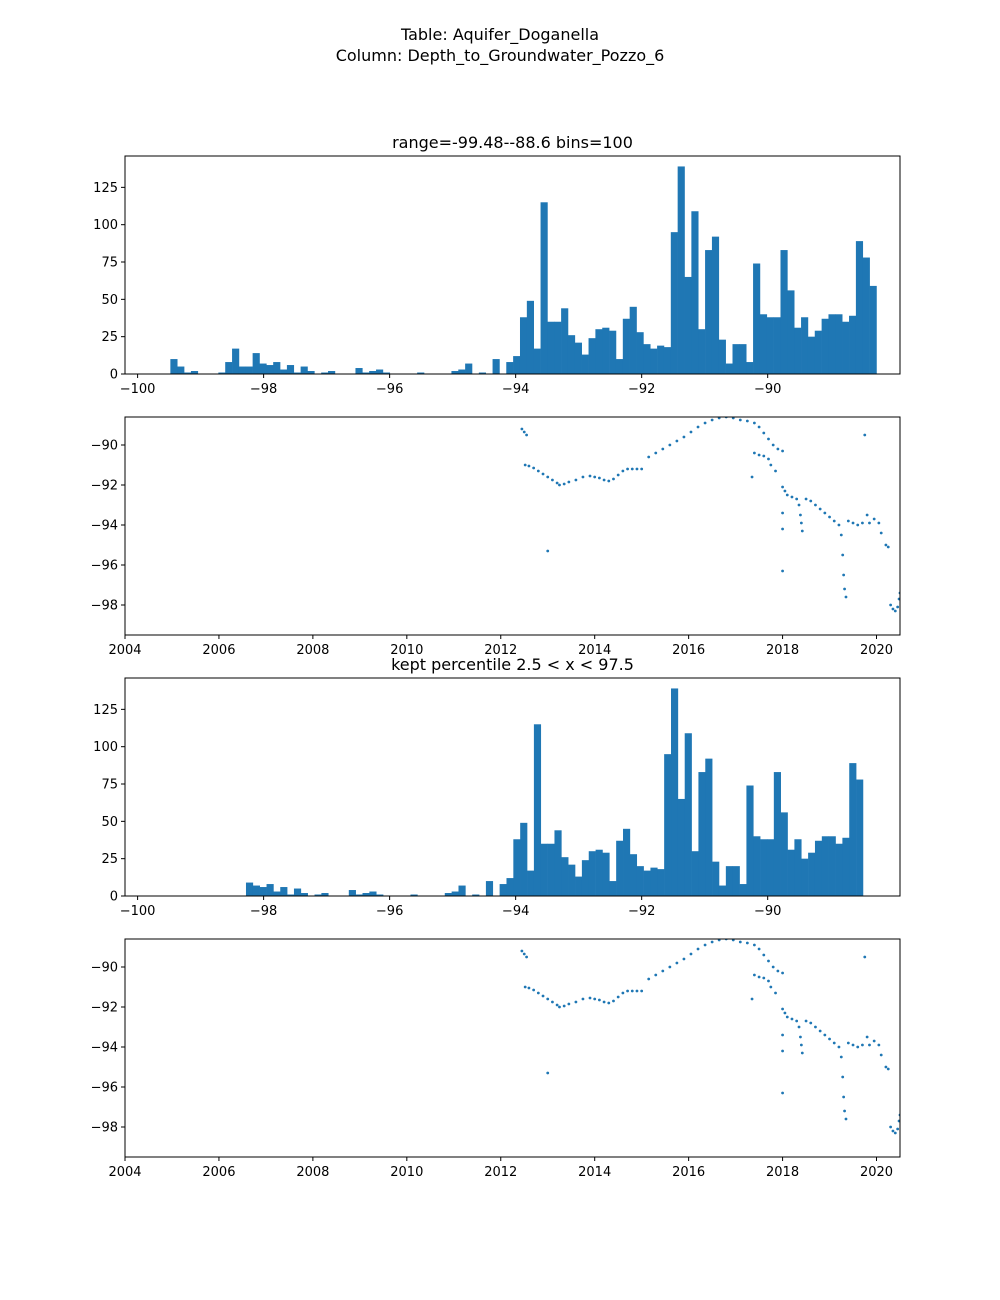  What do you see at coordinates (688, 650) in the screenshot?
I see `x-tick-label: 2016` at bounding box center [688, 650].